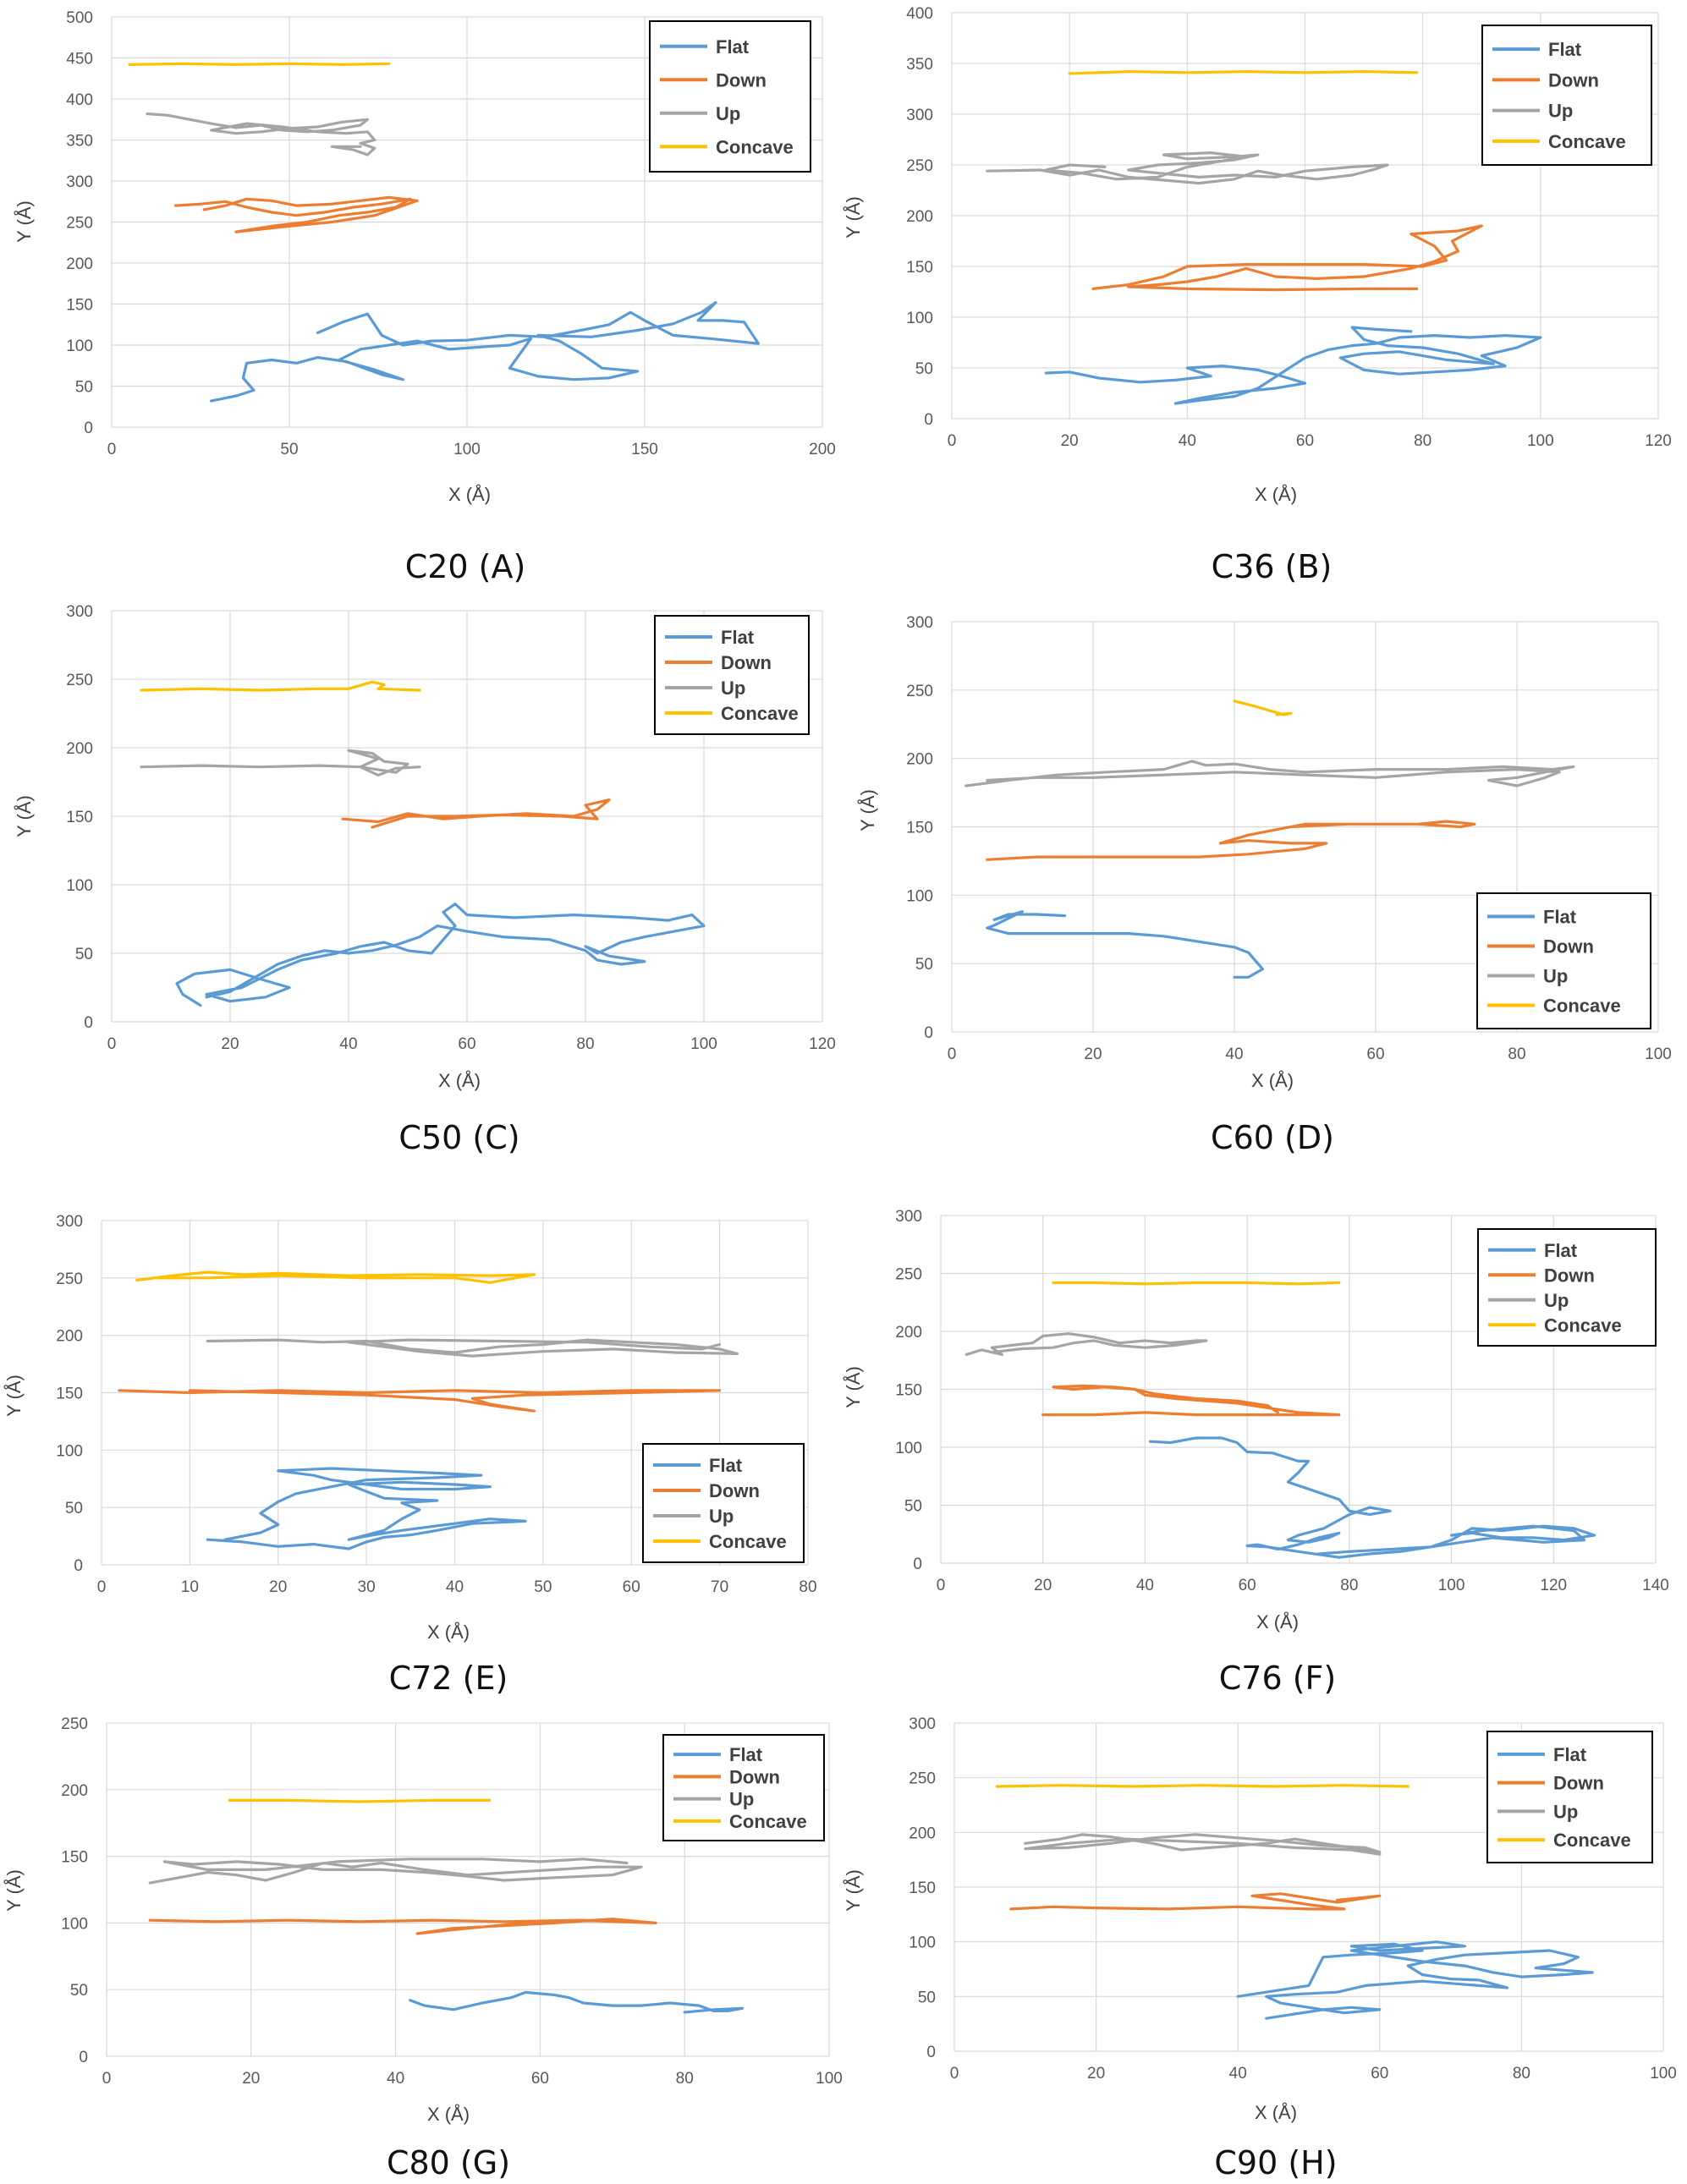 The width and height of the screenshot is (1687, 2184). What do you see at coordinates (919, 65) in the screenshot?
I see `y-tick-label: 350` at bounding box center [919, 65].